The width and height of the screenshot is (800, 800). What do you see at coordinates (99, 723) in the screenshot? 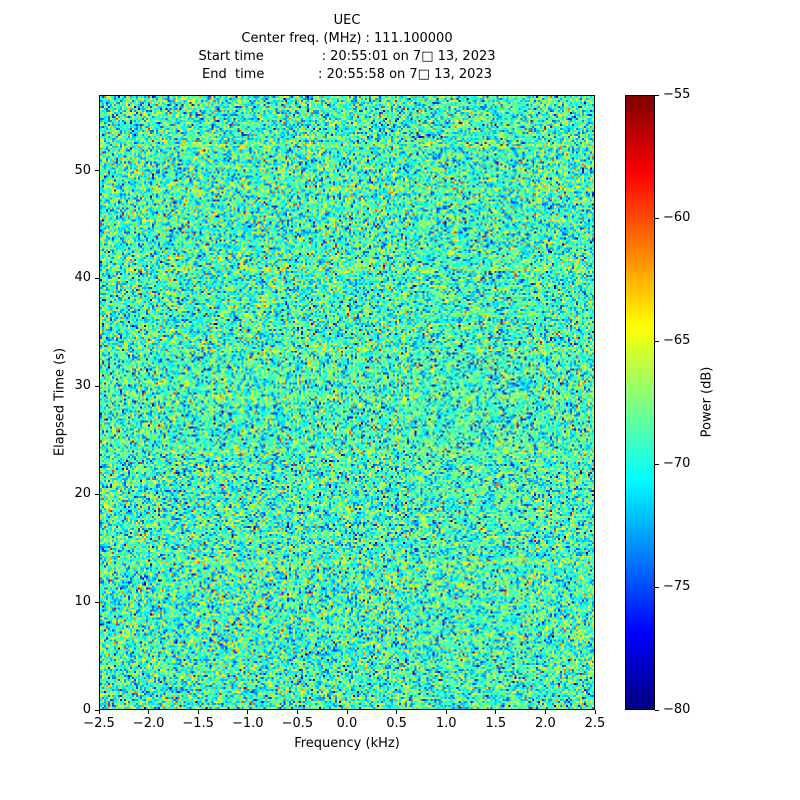
I see `x-tick-label: −2.5` at bounding box center [99, 723].